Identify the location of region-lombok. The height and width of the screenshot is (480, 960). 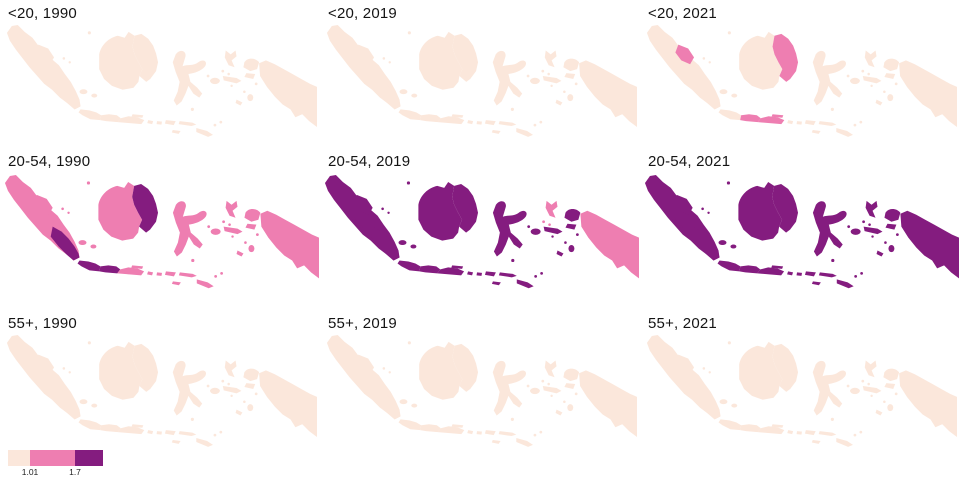
(479, 123).